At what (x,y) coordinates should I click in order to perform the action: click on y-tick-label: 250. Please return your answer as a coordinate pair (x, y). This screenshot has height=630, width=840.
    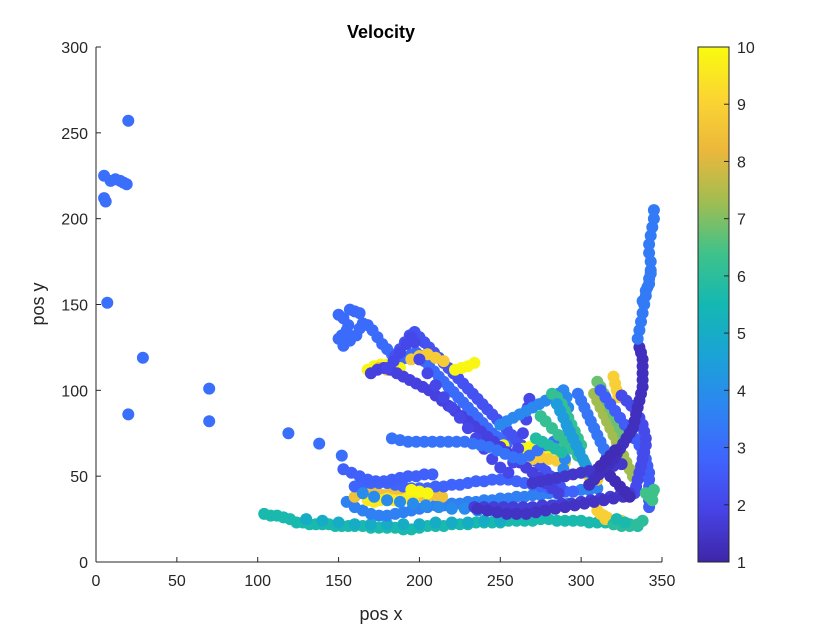
    Looking at the image, I should click on (74, 134).